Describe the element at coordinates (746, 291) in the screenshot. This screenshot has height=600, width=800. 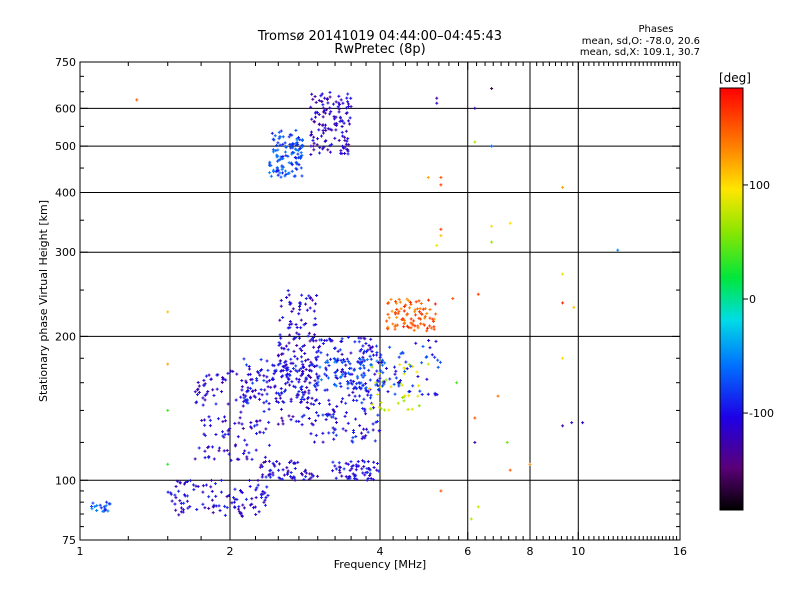
I see `phase-colorbar: [deg] 100 0 -100` at that location.